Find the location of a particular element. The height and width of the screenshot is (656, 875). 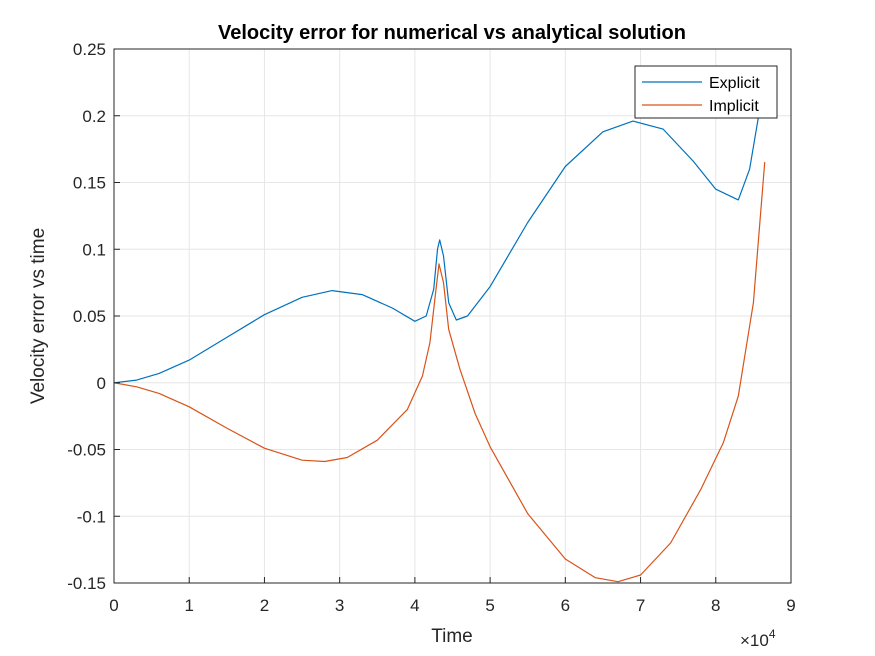

legend-box is located at coordinates (706, 92).